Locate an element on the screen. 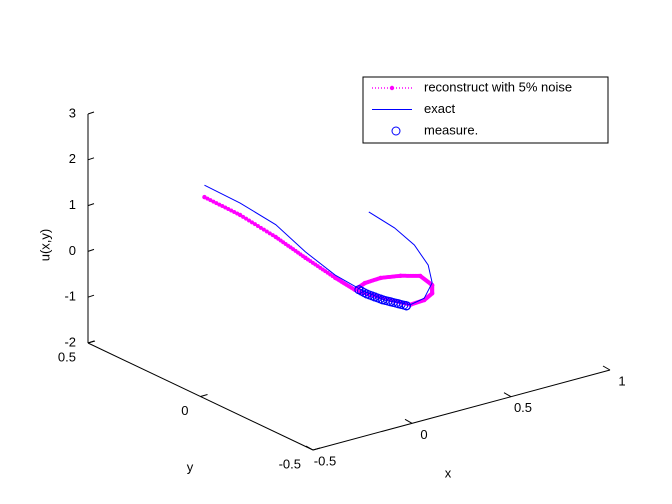 This screenshot has width=672, height=504. z-tick-label: -1 is located at coordinates (70, 296).